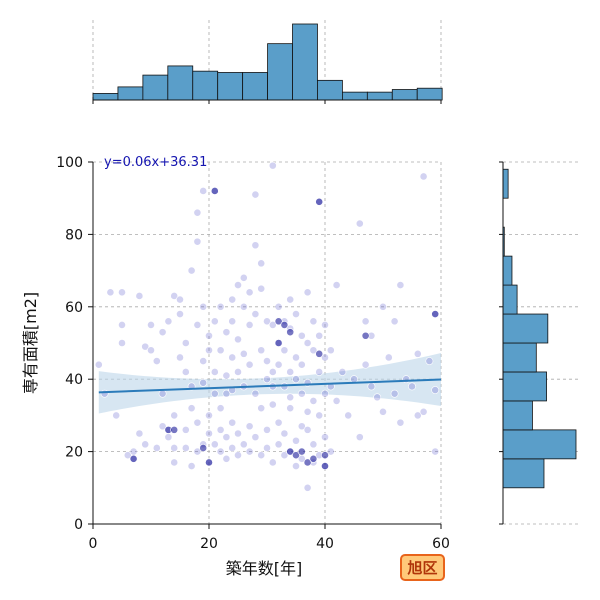 Image resolution: width=600 pixels, height=600 pixels. What do you see at coordinates (441, 544) in the screenshot?
I see `x-tick-label: 60` at bounding box center [441, 544].